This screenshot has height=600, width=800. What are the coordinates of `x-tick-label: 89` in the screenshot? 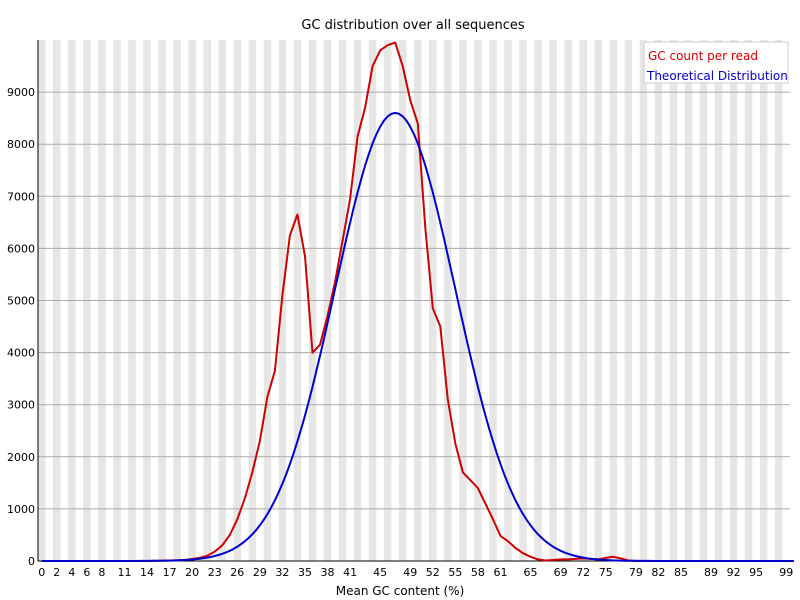 It's located at (711, 572).